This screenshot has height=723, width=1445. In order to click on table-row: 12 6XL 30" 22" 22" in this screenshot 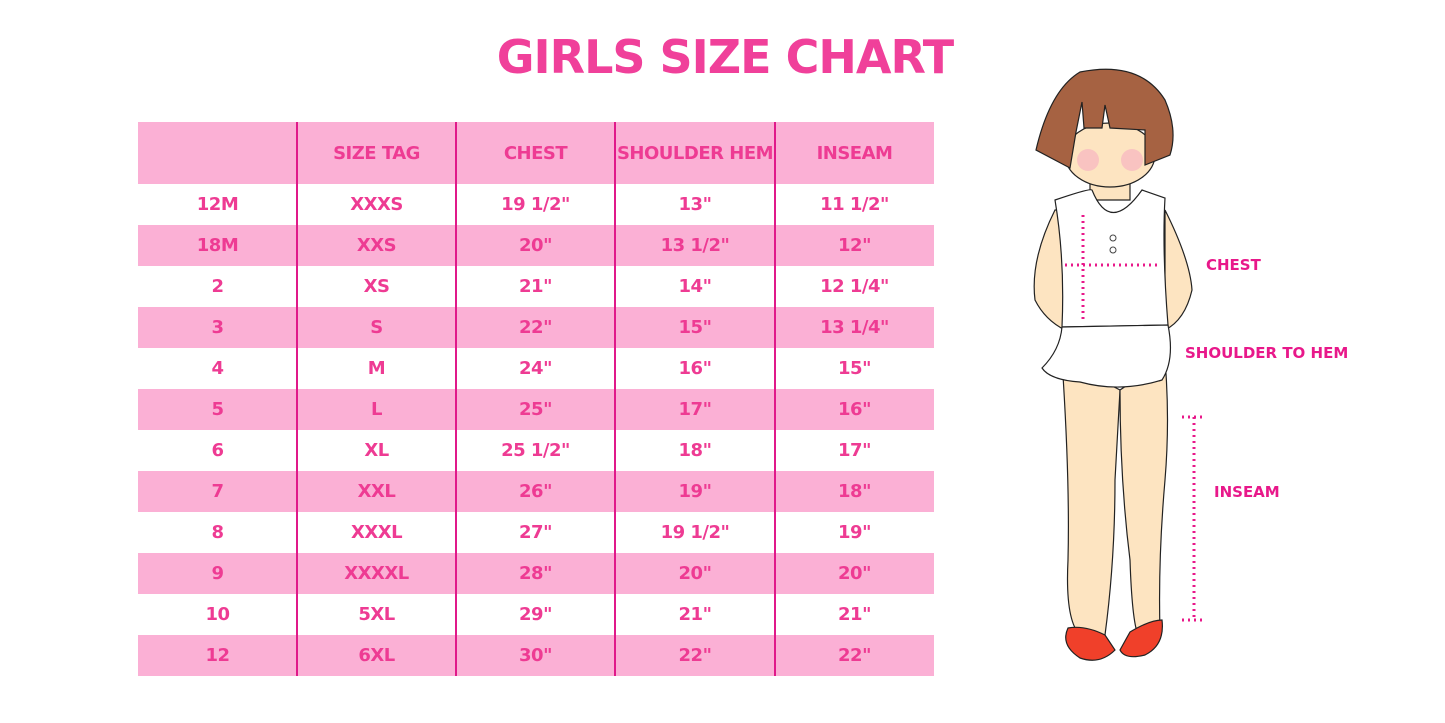, I will do `click(536, 655)`.